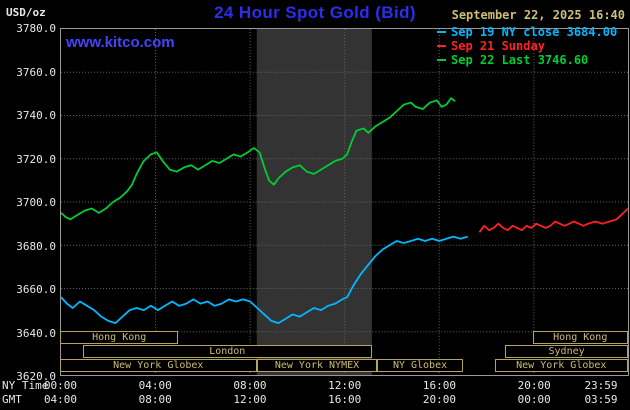 The height and width of the screenshot is (410, 630). What do you see at coordinates (601, 385) in the screenshot?
I see `x-axis-tick-label: 23:59` at bounding box center [601, 385].